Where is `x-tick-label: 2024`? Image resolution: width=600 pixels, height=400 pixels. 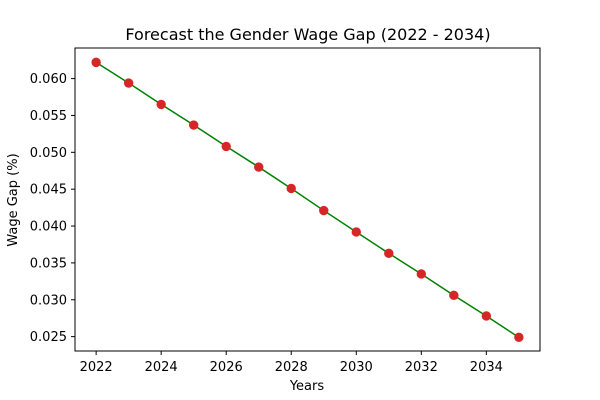 x-tick-label: 2024 is located at coordinates (161, 367).